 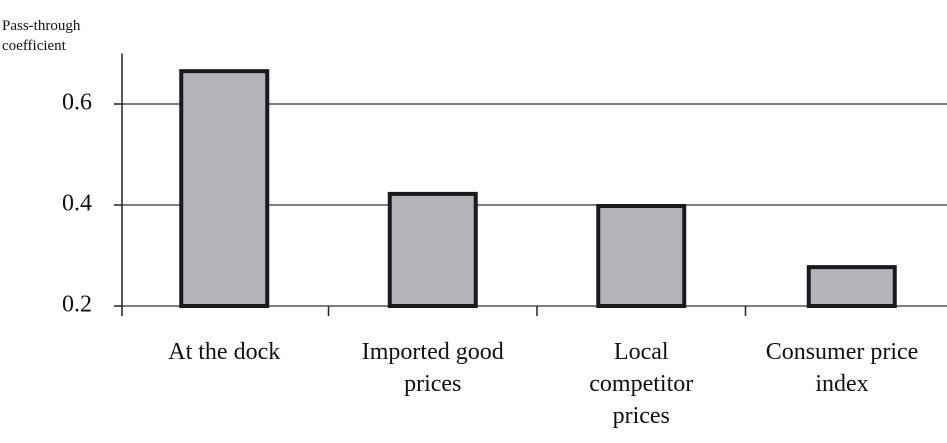 What do you see at coordinates (224, 352) in the screenshot?
I see `x-tick-label: At the dock` at bounding box center [224, 352].